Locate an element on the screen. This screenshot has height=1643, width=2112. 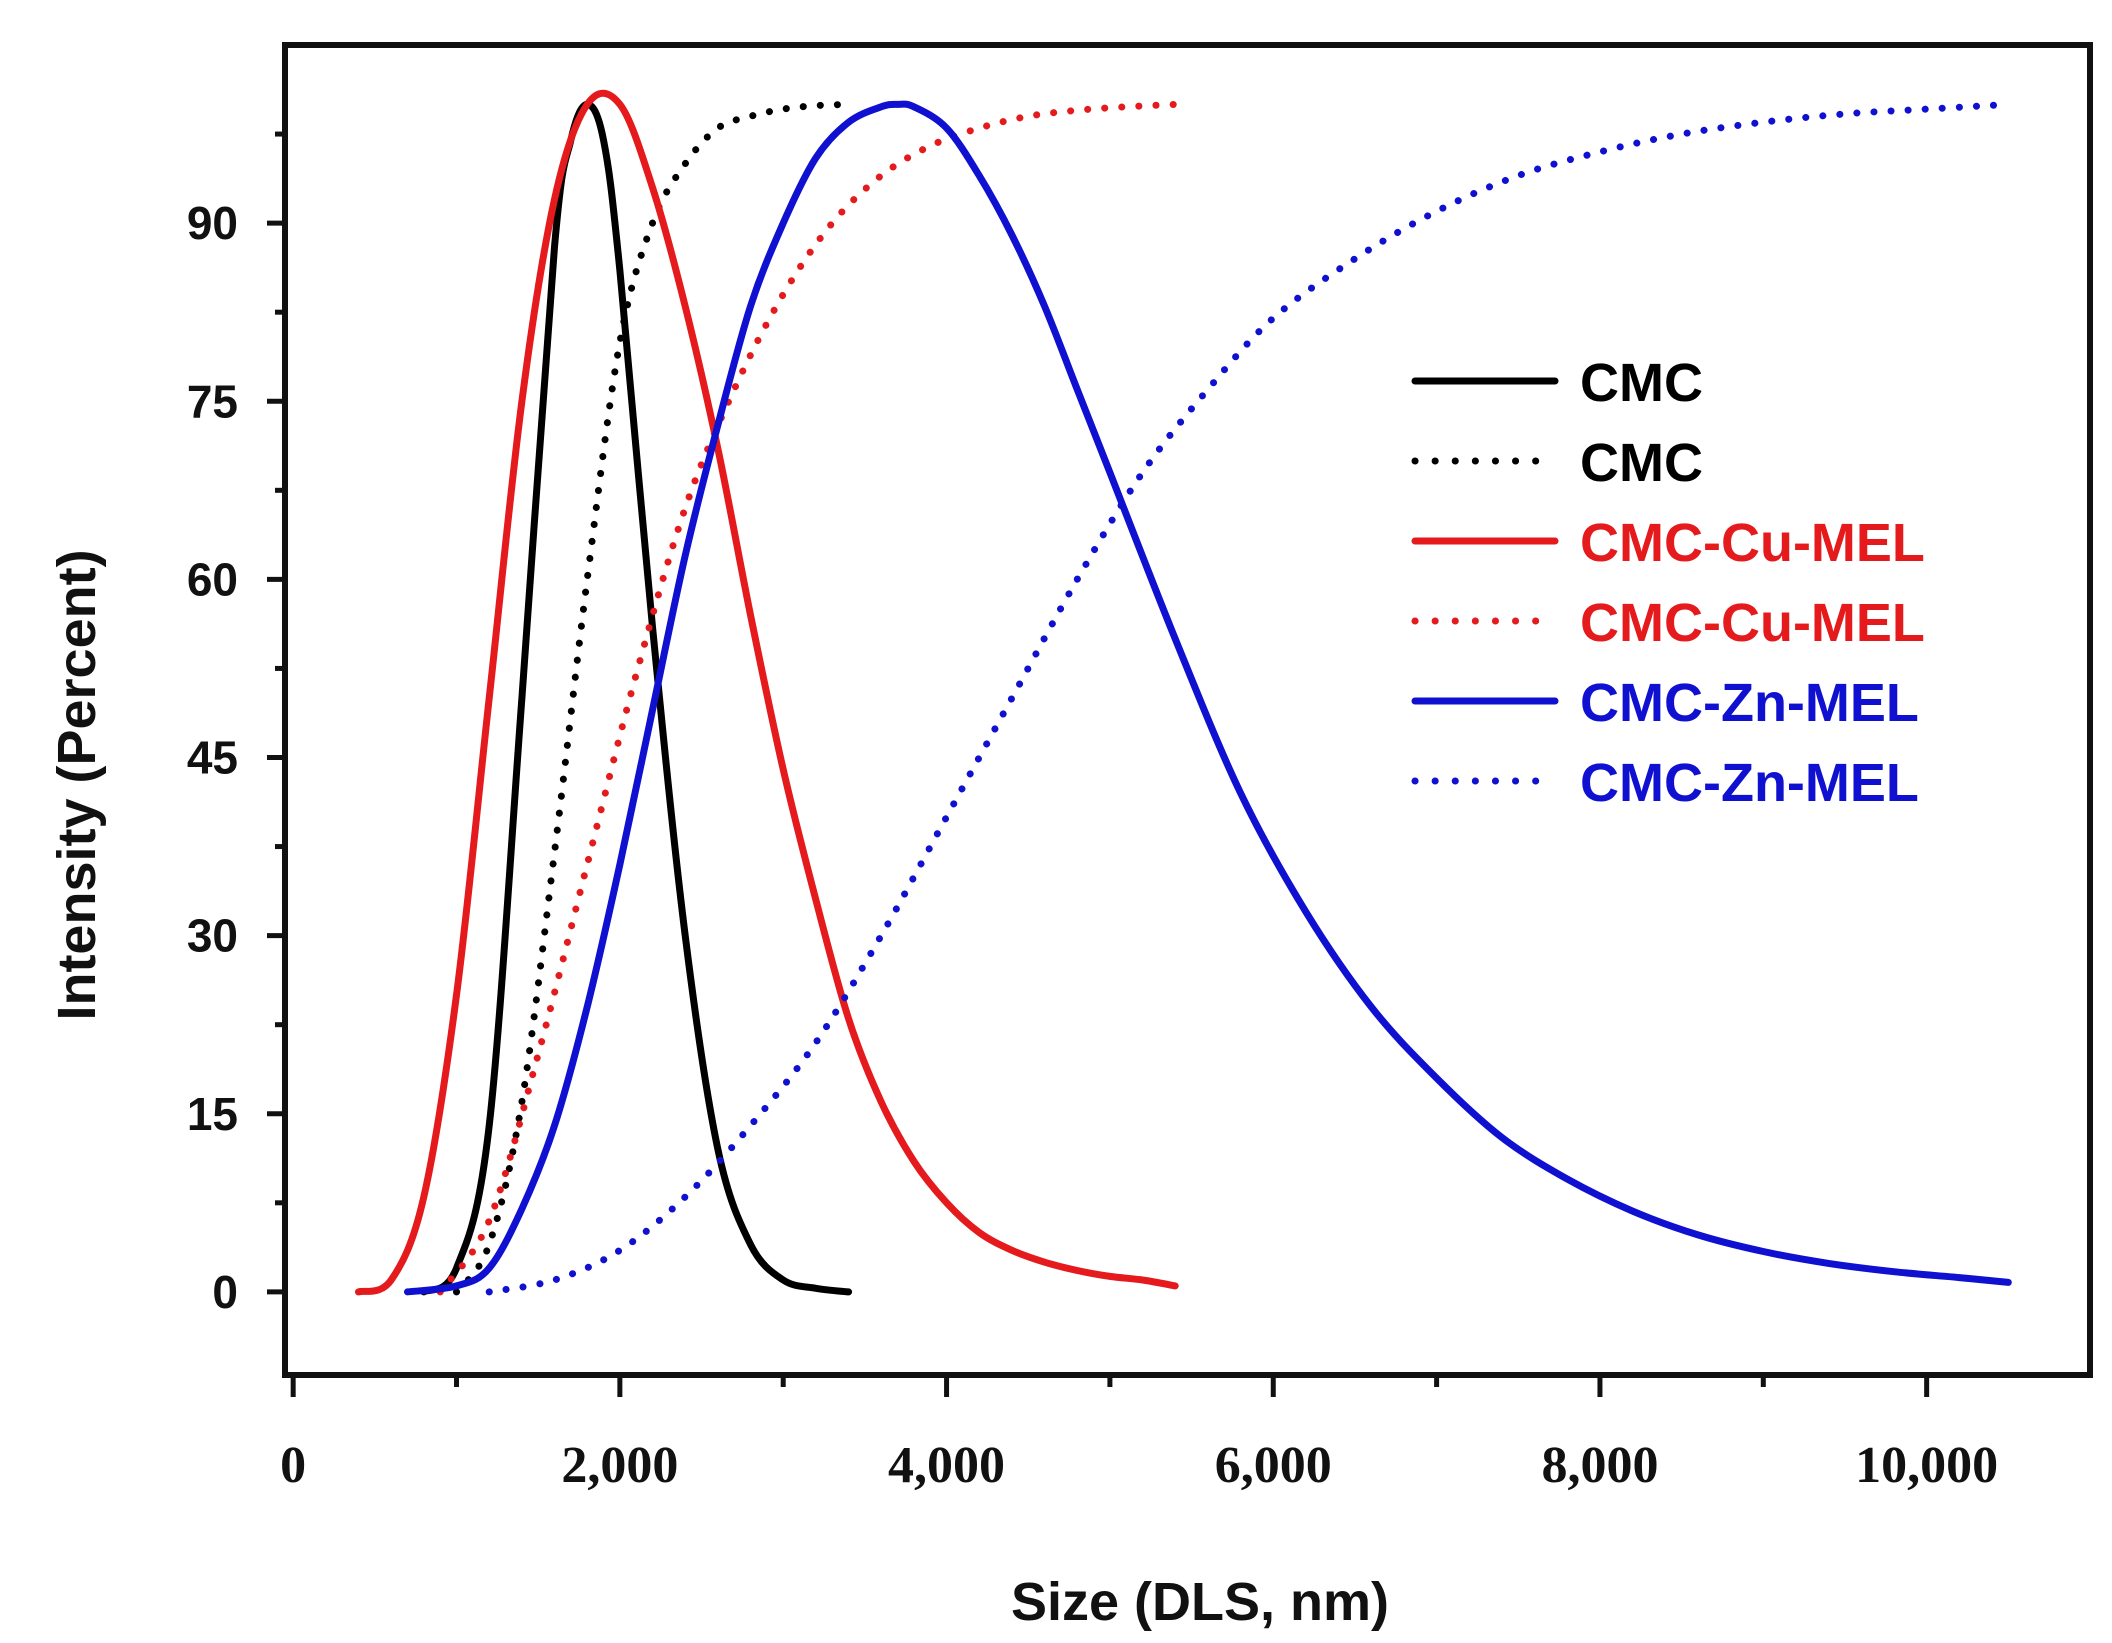
series-cmc-dotted is located at coordinates (653, 698).